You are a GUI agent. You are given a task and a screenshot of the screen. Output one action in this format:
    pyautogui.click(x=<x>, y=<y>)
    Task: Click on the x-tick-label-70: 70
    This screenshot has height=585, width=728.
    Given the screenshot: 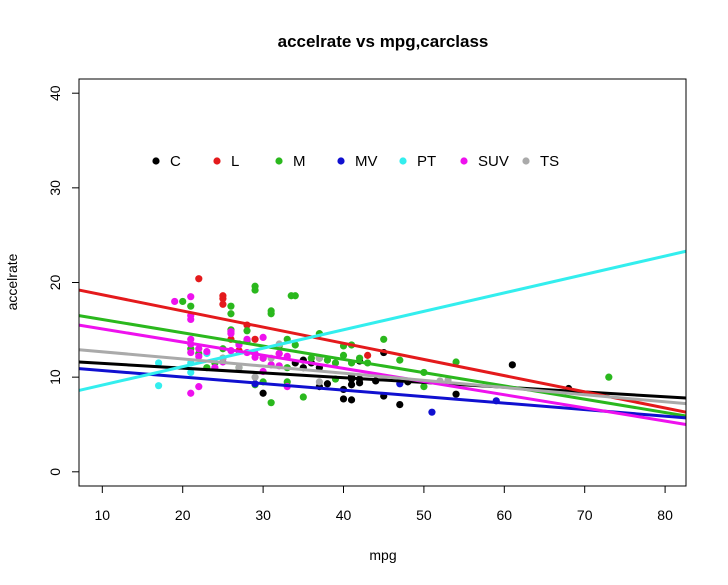 What is the action you would take?
    pyautogui.click(x=585, y=515)
    